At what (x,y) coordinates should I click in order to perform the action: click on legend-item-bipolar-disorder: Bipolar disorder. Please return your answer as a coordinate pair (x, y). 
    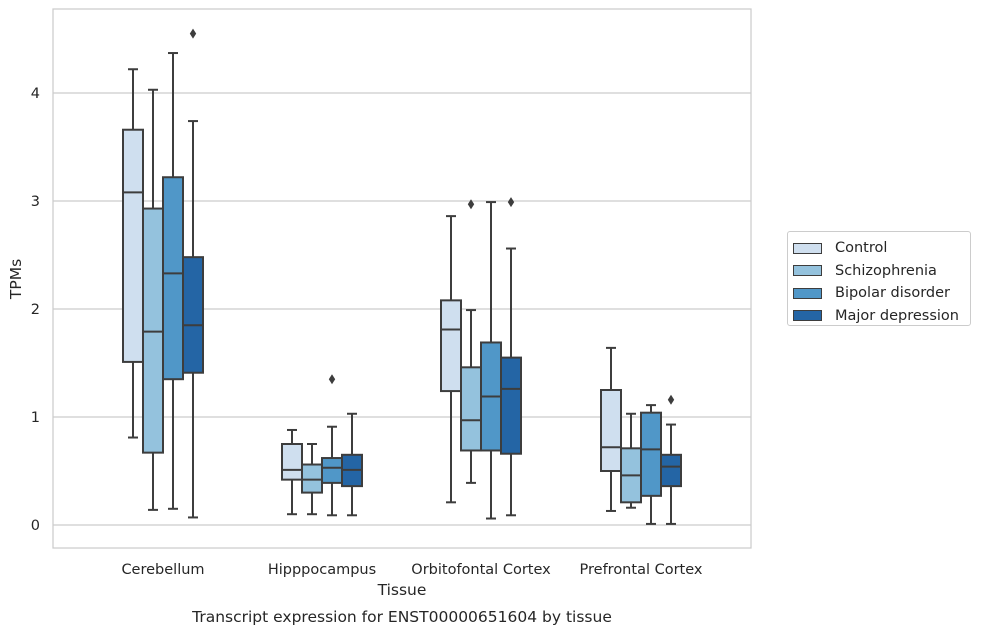
    Looking at the image, I should click on (881, 293).